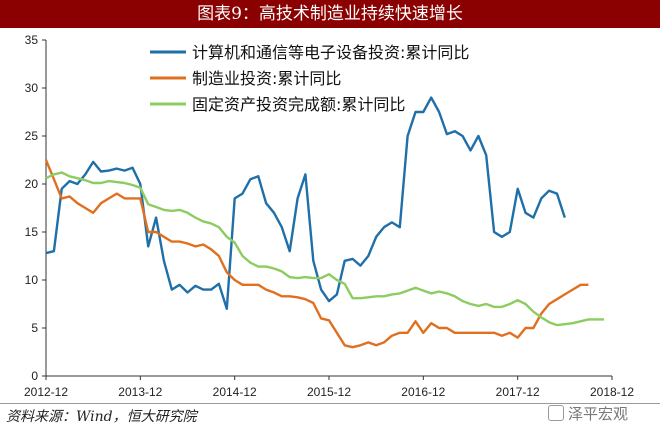  I want to click on x-tick-label: 2014-12, so click(235, 392).